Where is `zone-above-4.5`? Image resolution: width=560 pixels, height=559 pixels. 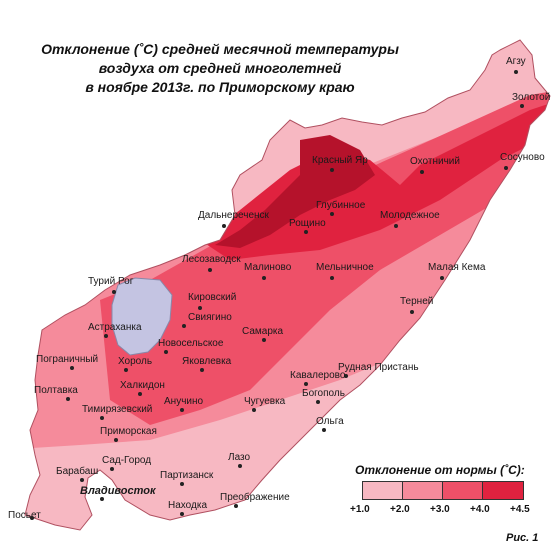 zone-above-4.5 is located at coordinates (295, 191).